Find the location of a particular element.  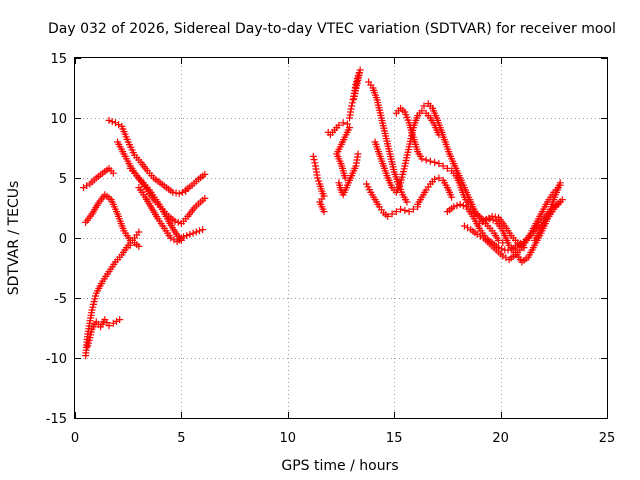

y-tick-label: 15 is located at coordinates (58, 59).